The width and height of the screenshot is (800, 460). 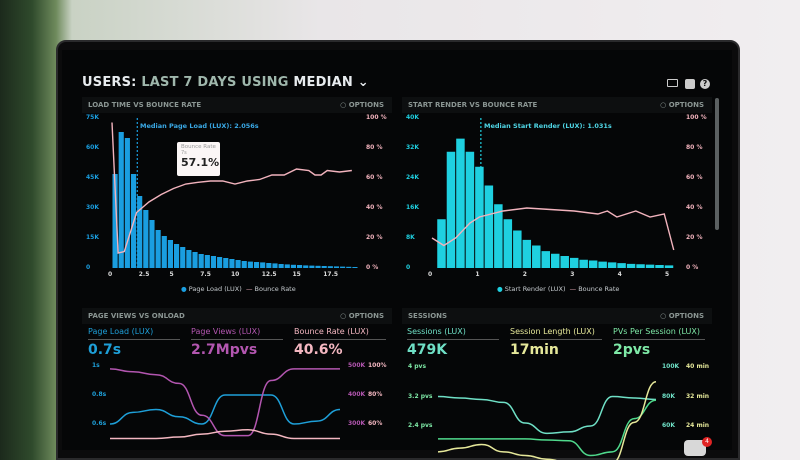 I want to click on report-filter-heading: USERS: LAST 7 DAYS USING MEDIAN ⌄, so click(x=225, y=82).